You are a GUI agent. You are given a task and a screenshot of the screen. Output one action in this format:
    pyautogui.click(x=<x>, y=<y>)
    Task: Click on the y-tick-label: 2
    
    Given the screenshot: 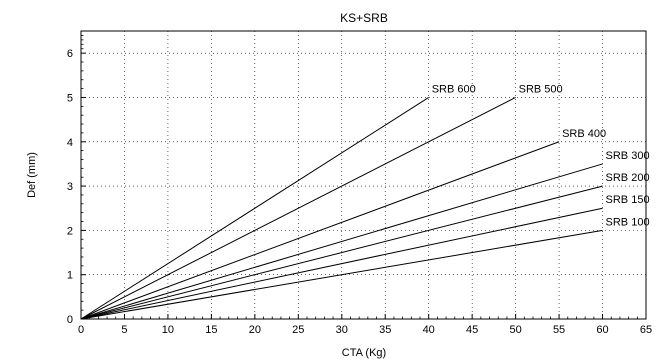 What is the action you would take?
    pyautogui.click(x=70, y=231)
    